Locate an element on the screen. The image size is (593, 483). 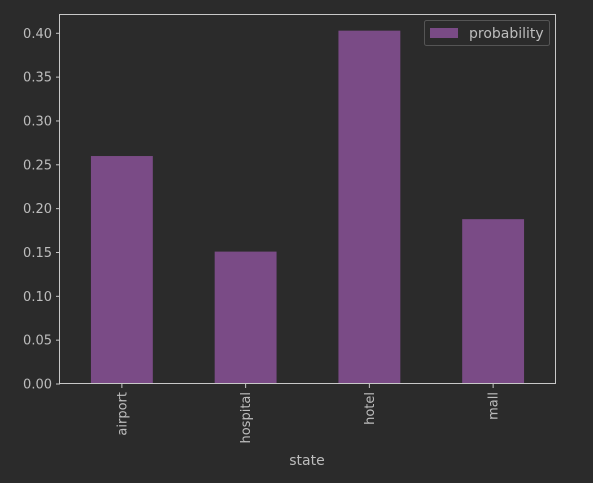
legend-box is located at coordinates (487, 33).